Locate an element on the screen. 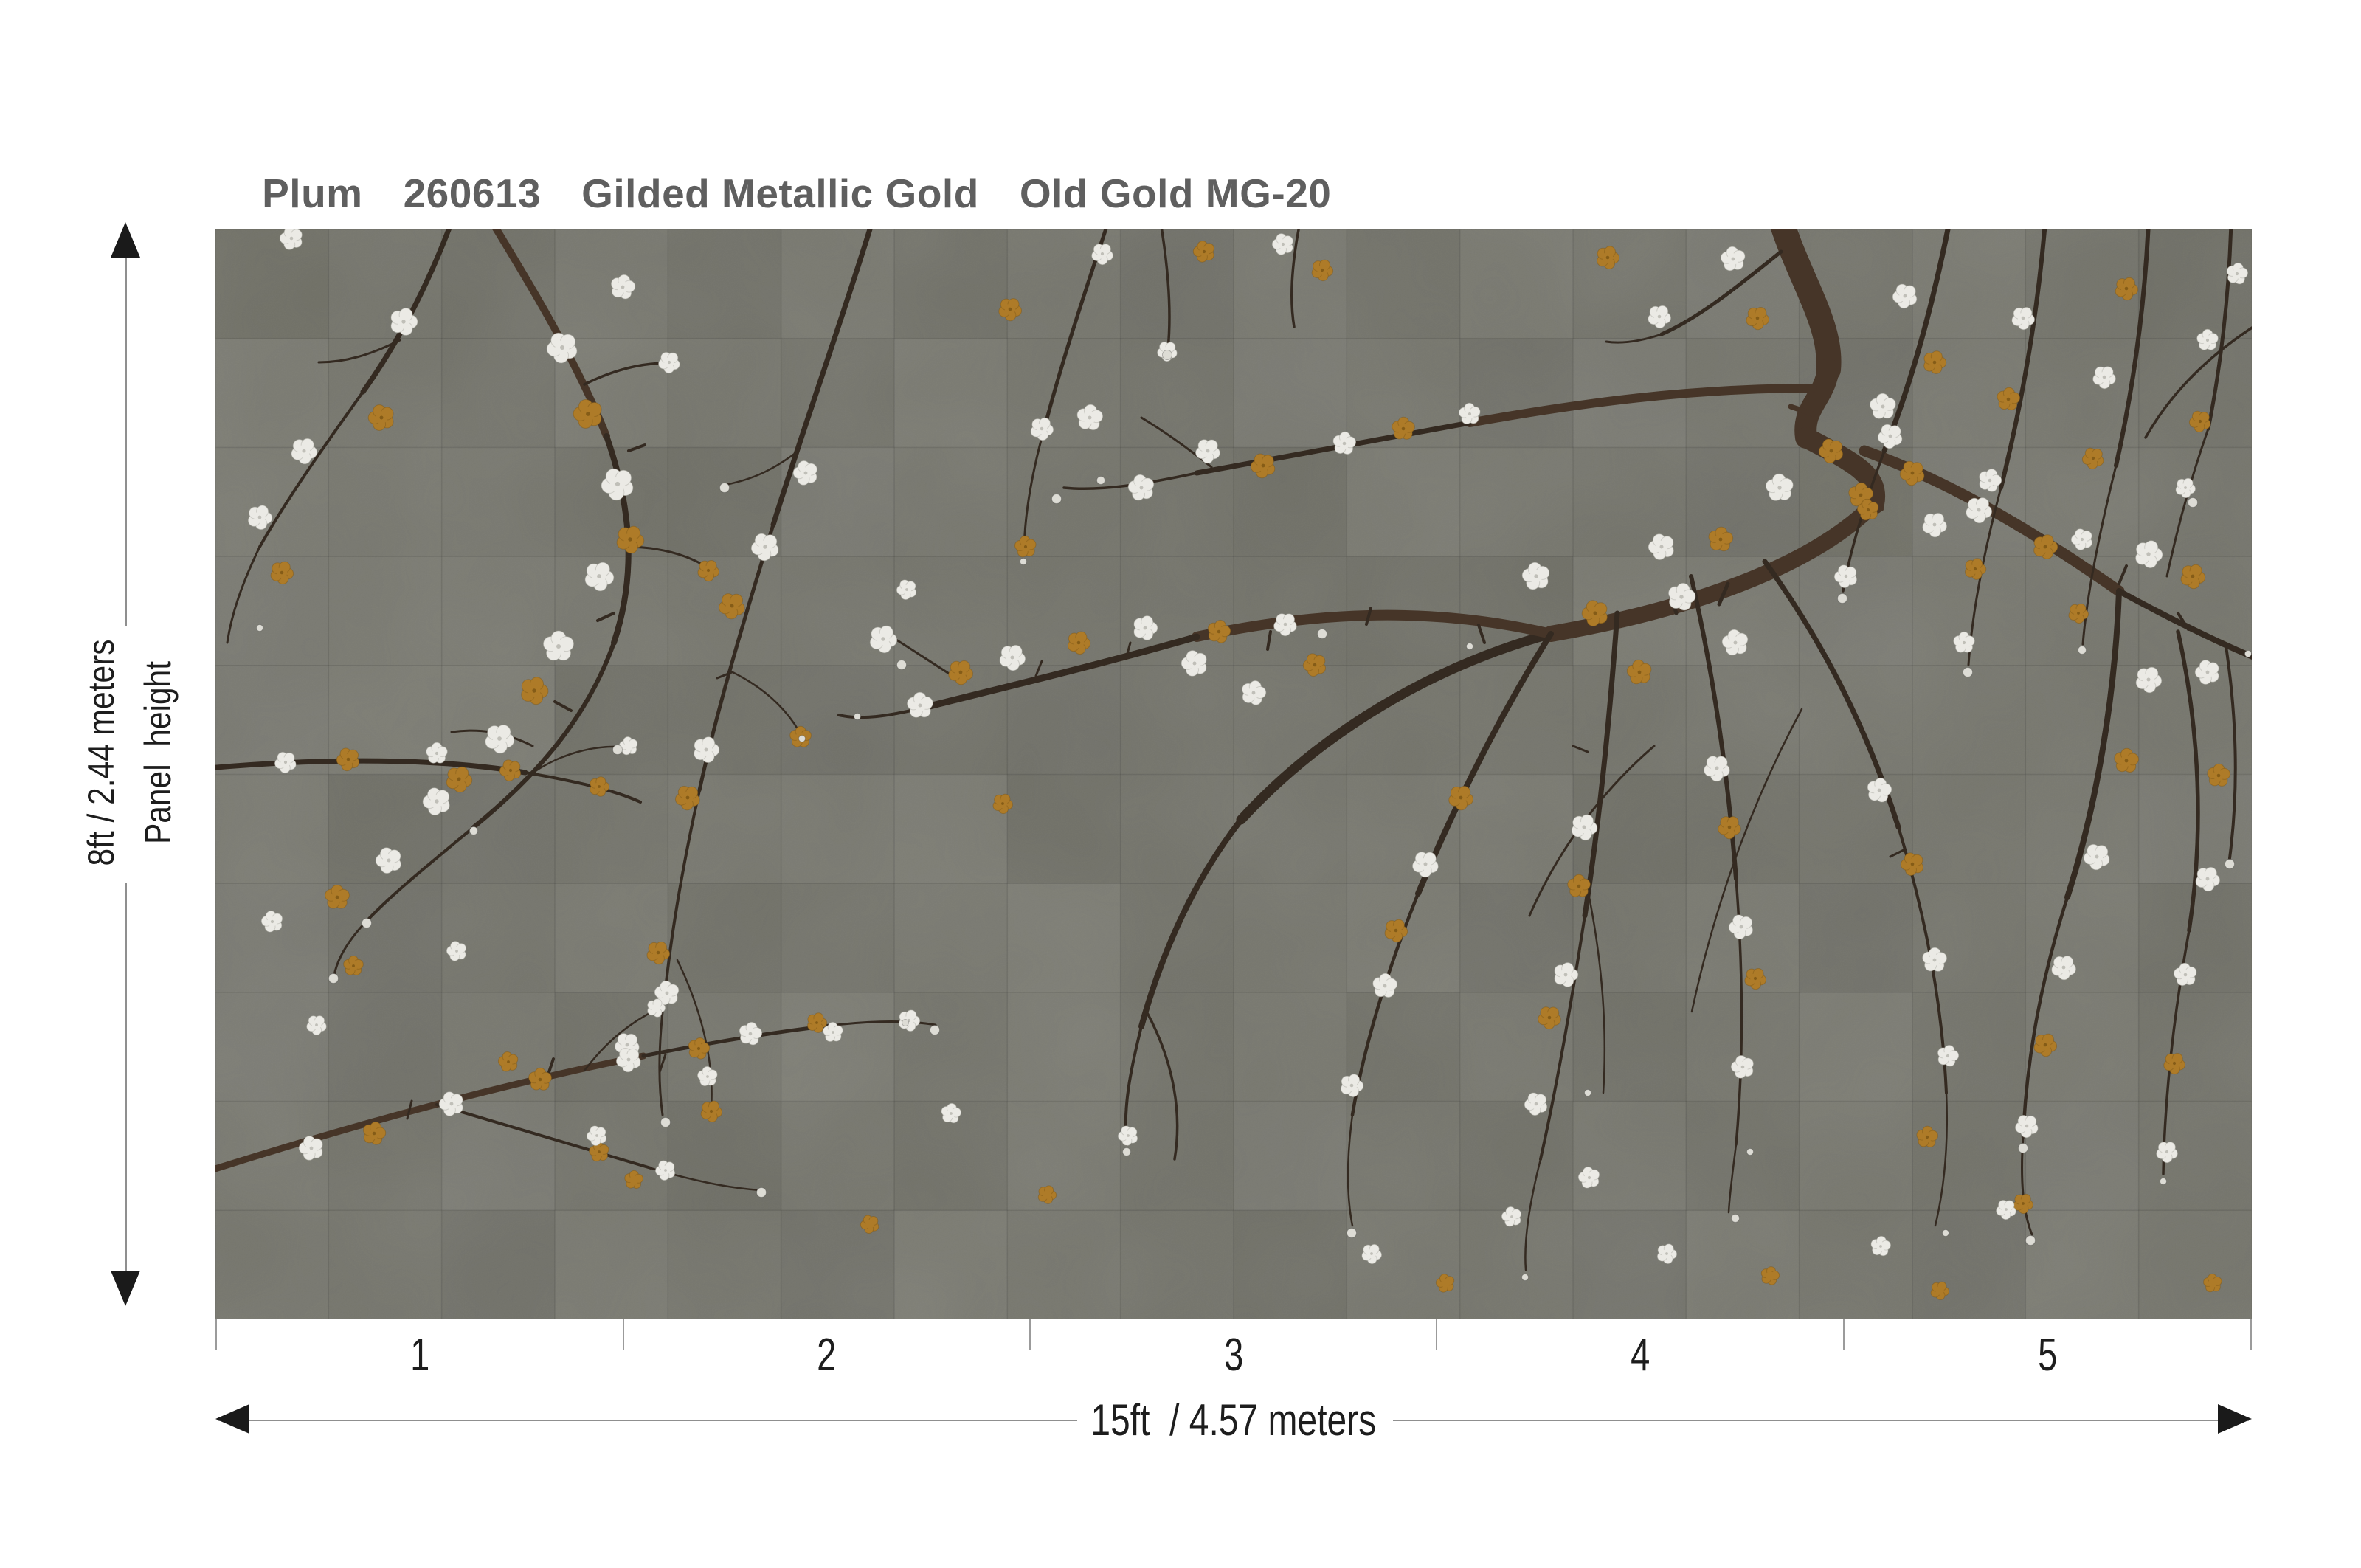 Image resolution: width=2361 pixels, height=1568 pixels. finish-name: Gilded Metallic Gold is located at coordinates (780, 193).